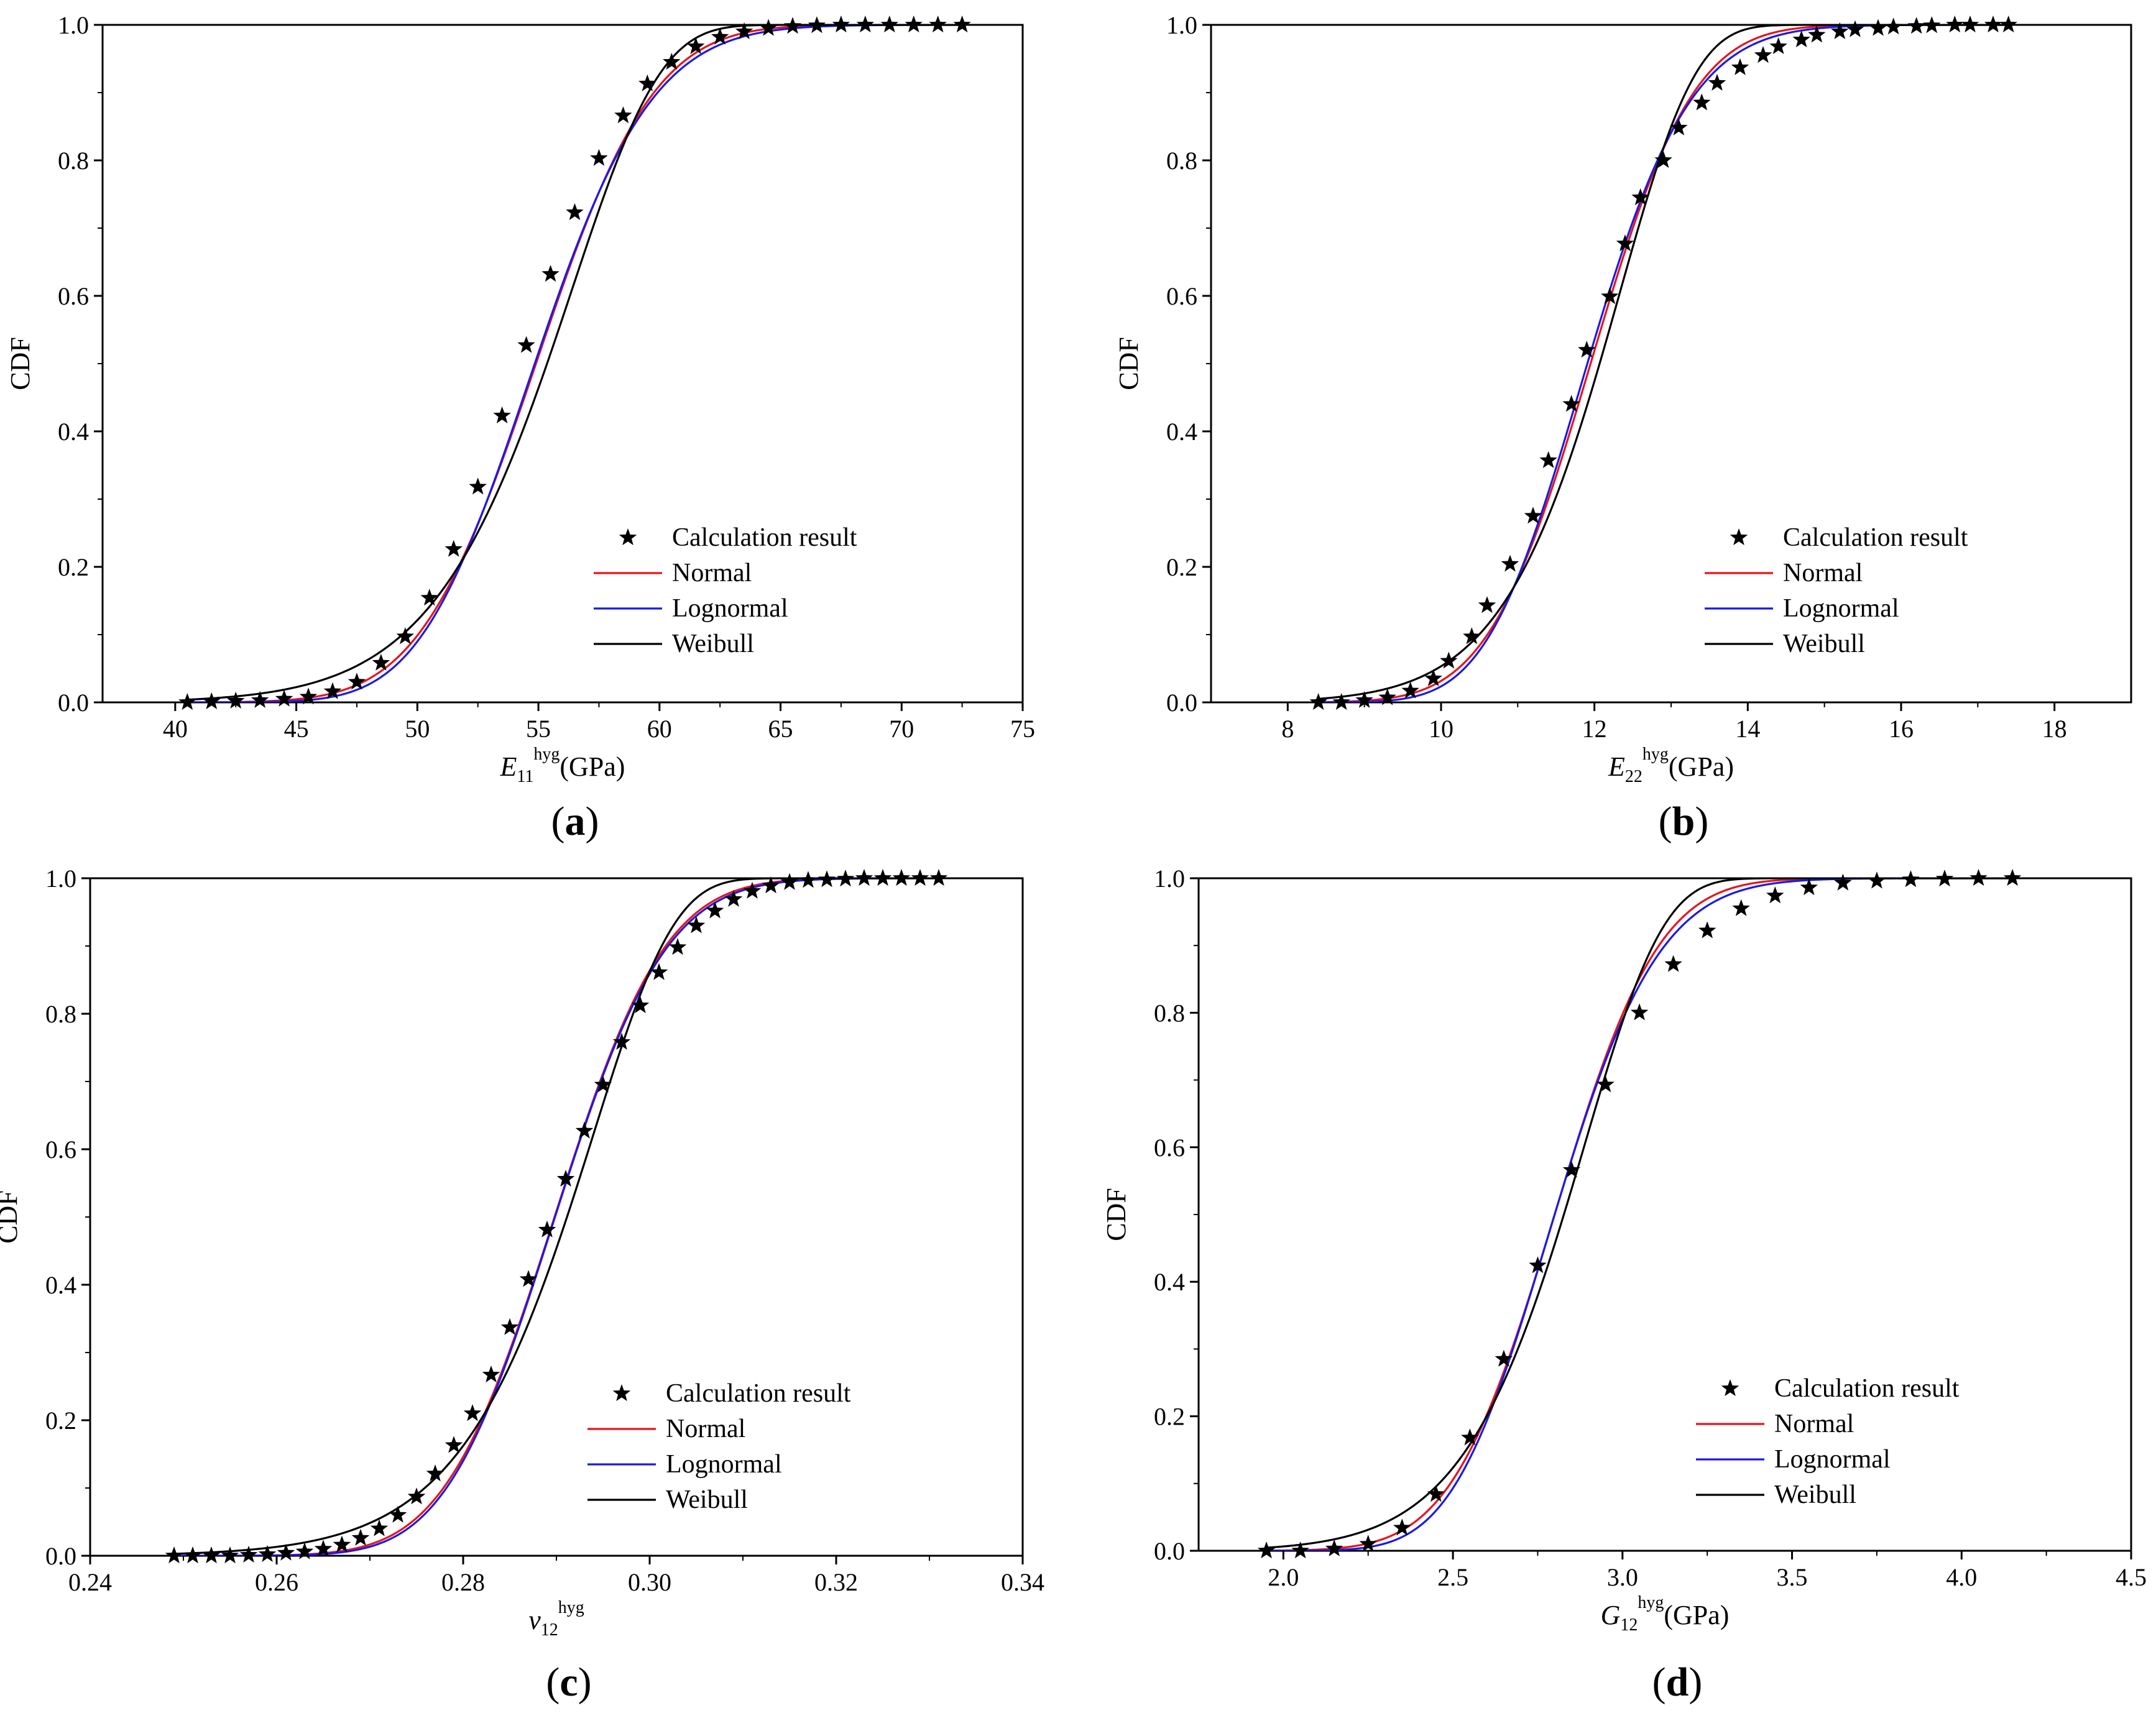  I want to click on x-tick-label: 2.5, so click(1452, 1577).